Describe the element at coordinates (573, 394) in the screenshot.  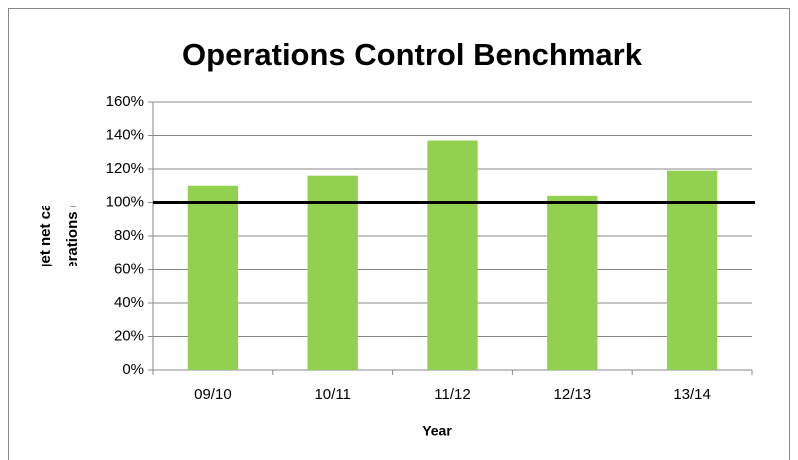
I see `x-tick-label: 12/13` at that location.